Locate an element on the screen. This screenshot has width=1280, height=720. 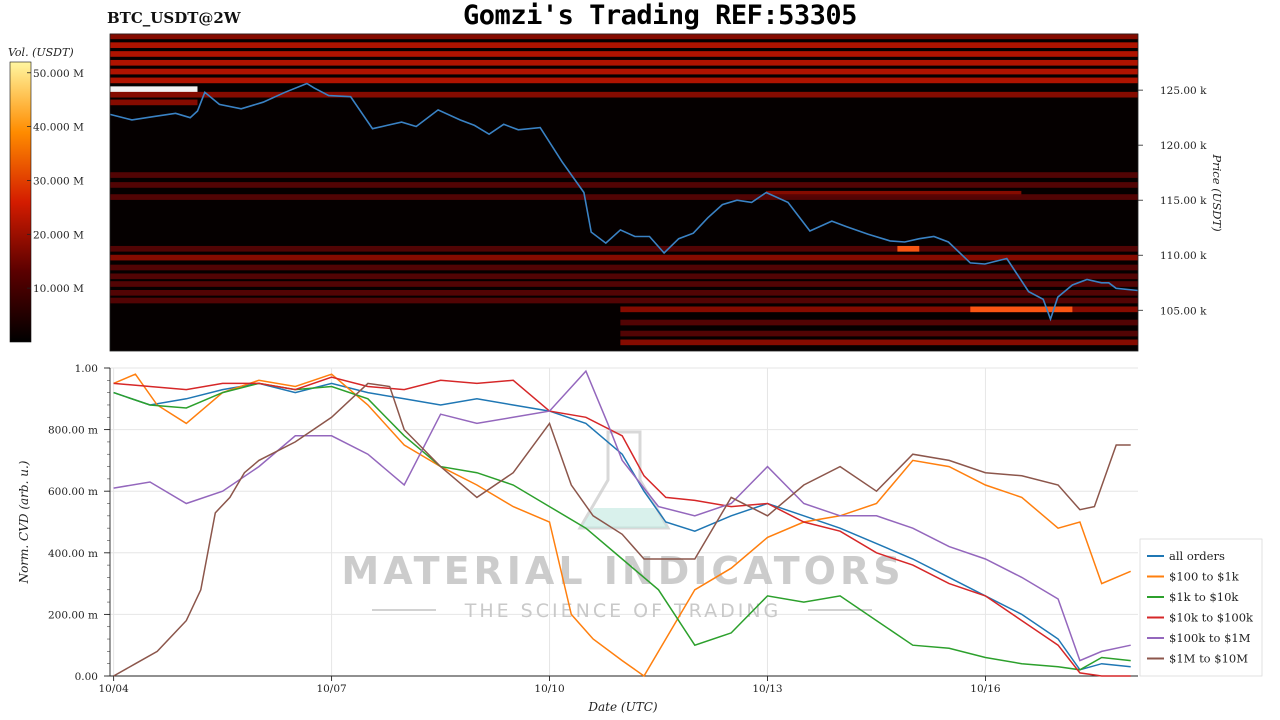
legend-entry: $1k to $10k is located at coordinates (1204, 597).